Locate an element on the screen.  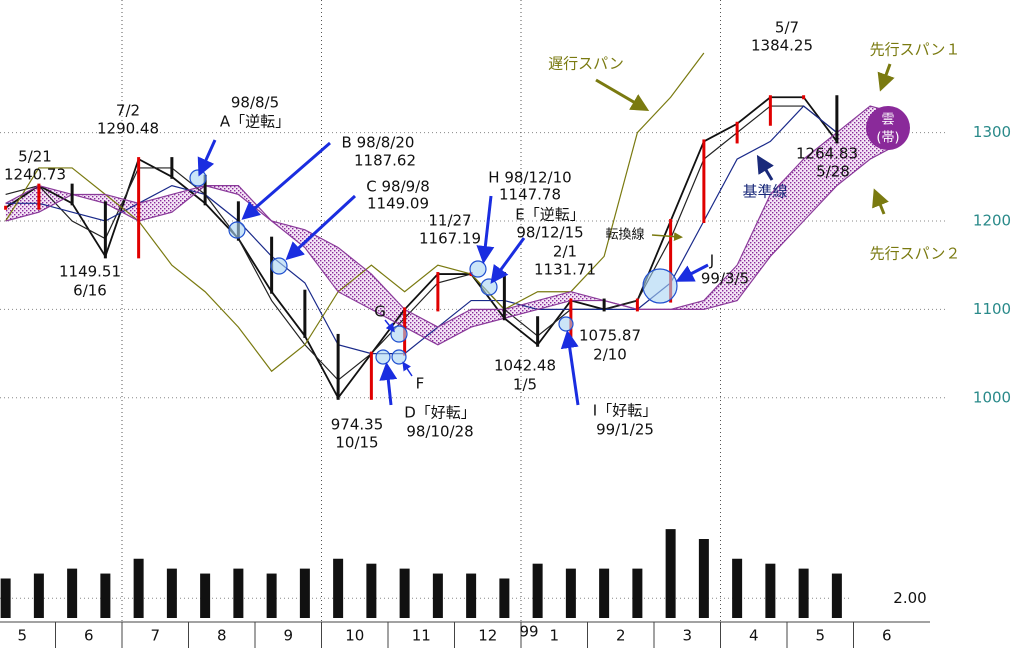
annotation: 1042.48 is located at coordinates (525, 366).